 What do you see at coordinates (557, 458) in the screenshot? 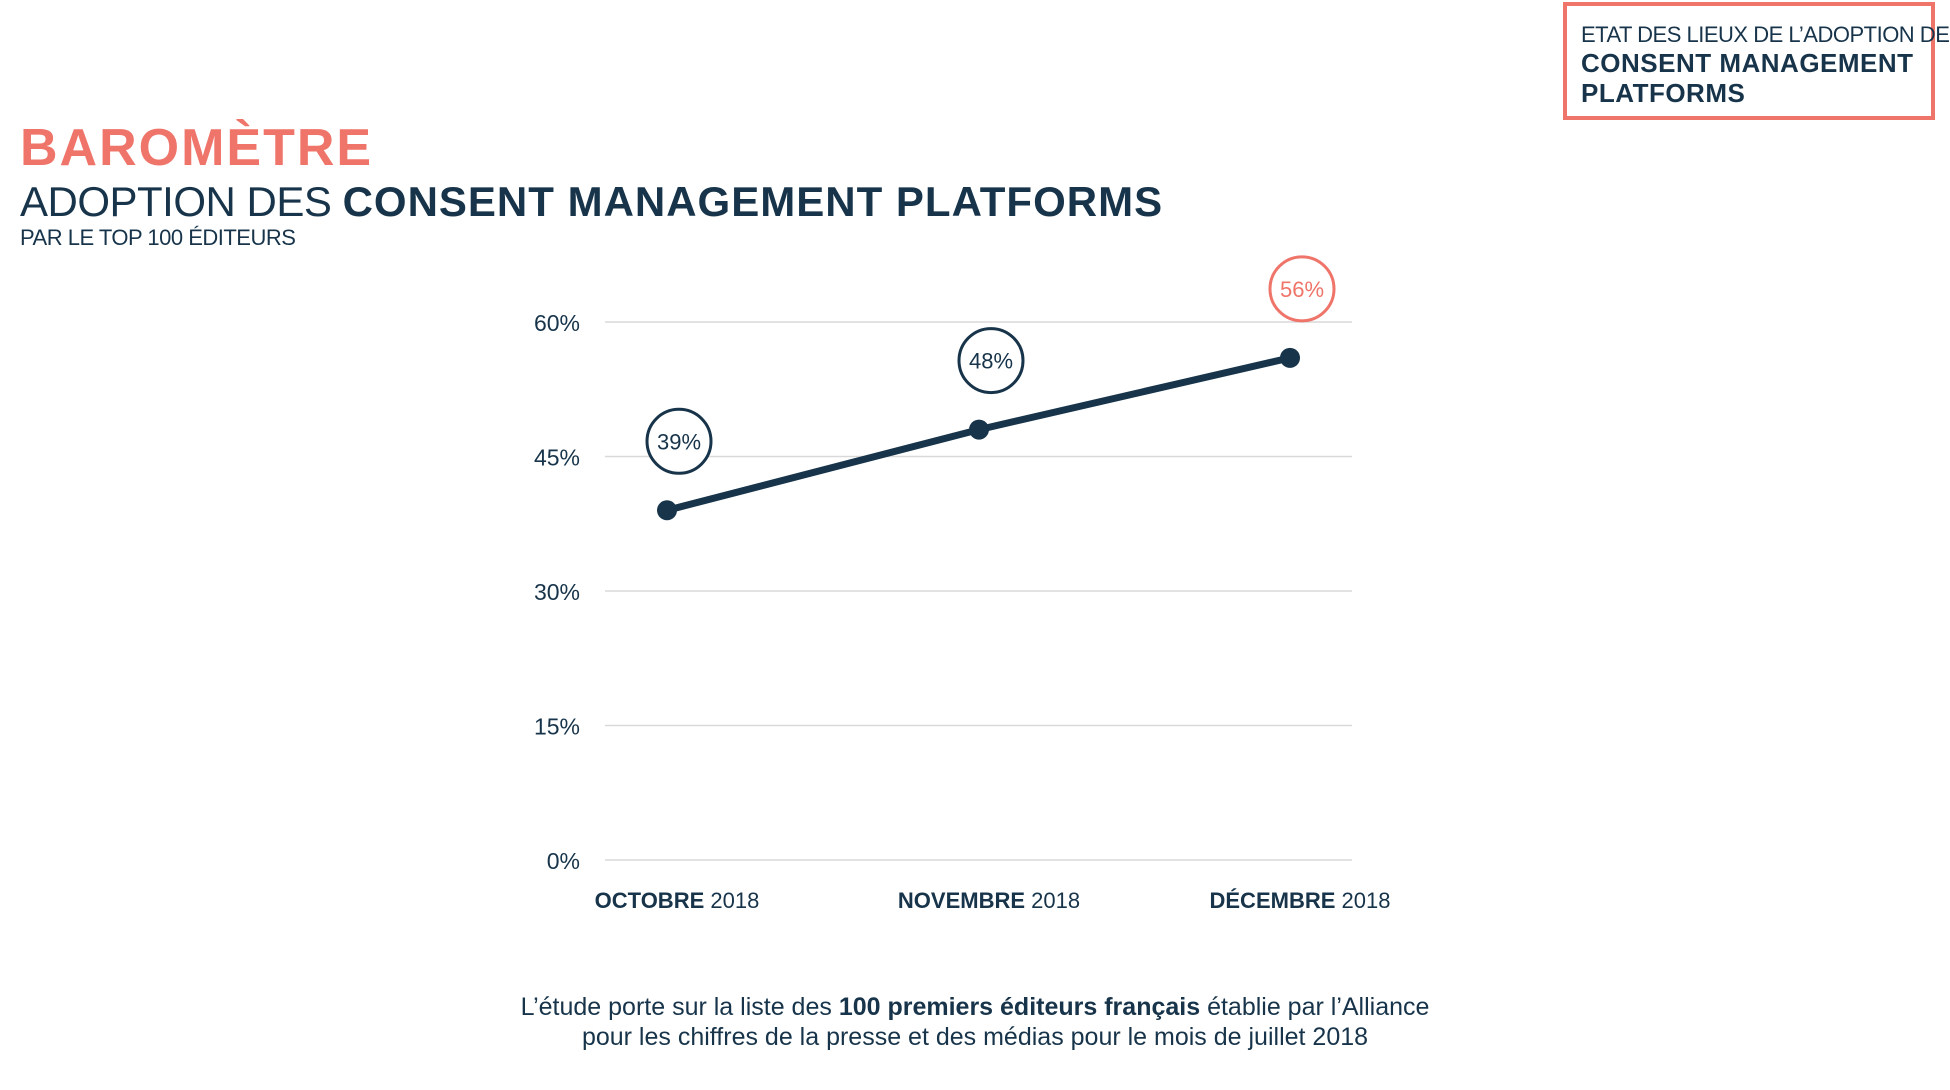
I see `y-tick-label: 45%` at bounding box center [557, 458].